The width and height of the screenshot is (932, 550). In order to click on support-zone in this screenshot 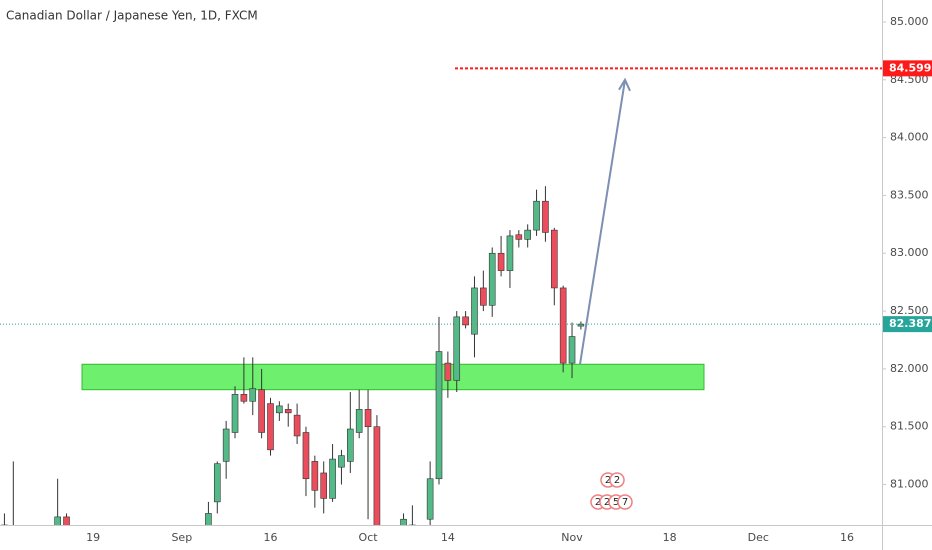, I will do `click(393, 377)`.